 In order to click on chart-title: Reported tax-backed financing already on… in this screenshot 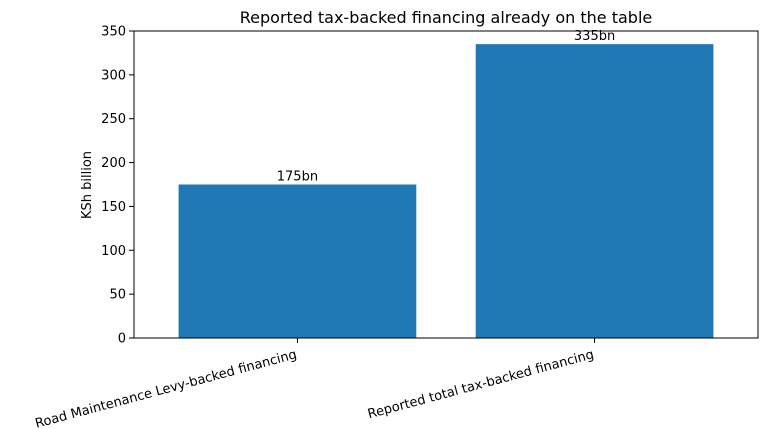, I will do `click(446, 17)`.